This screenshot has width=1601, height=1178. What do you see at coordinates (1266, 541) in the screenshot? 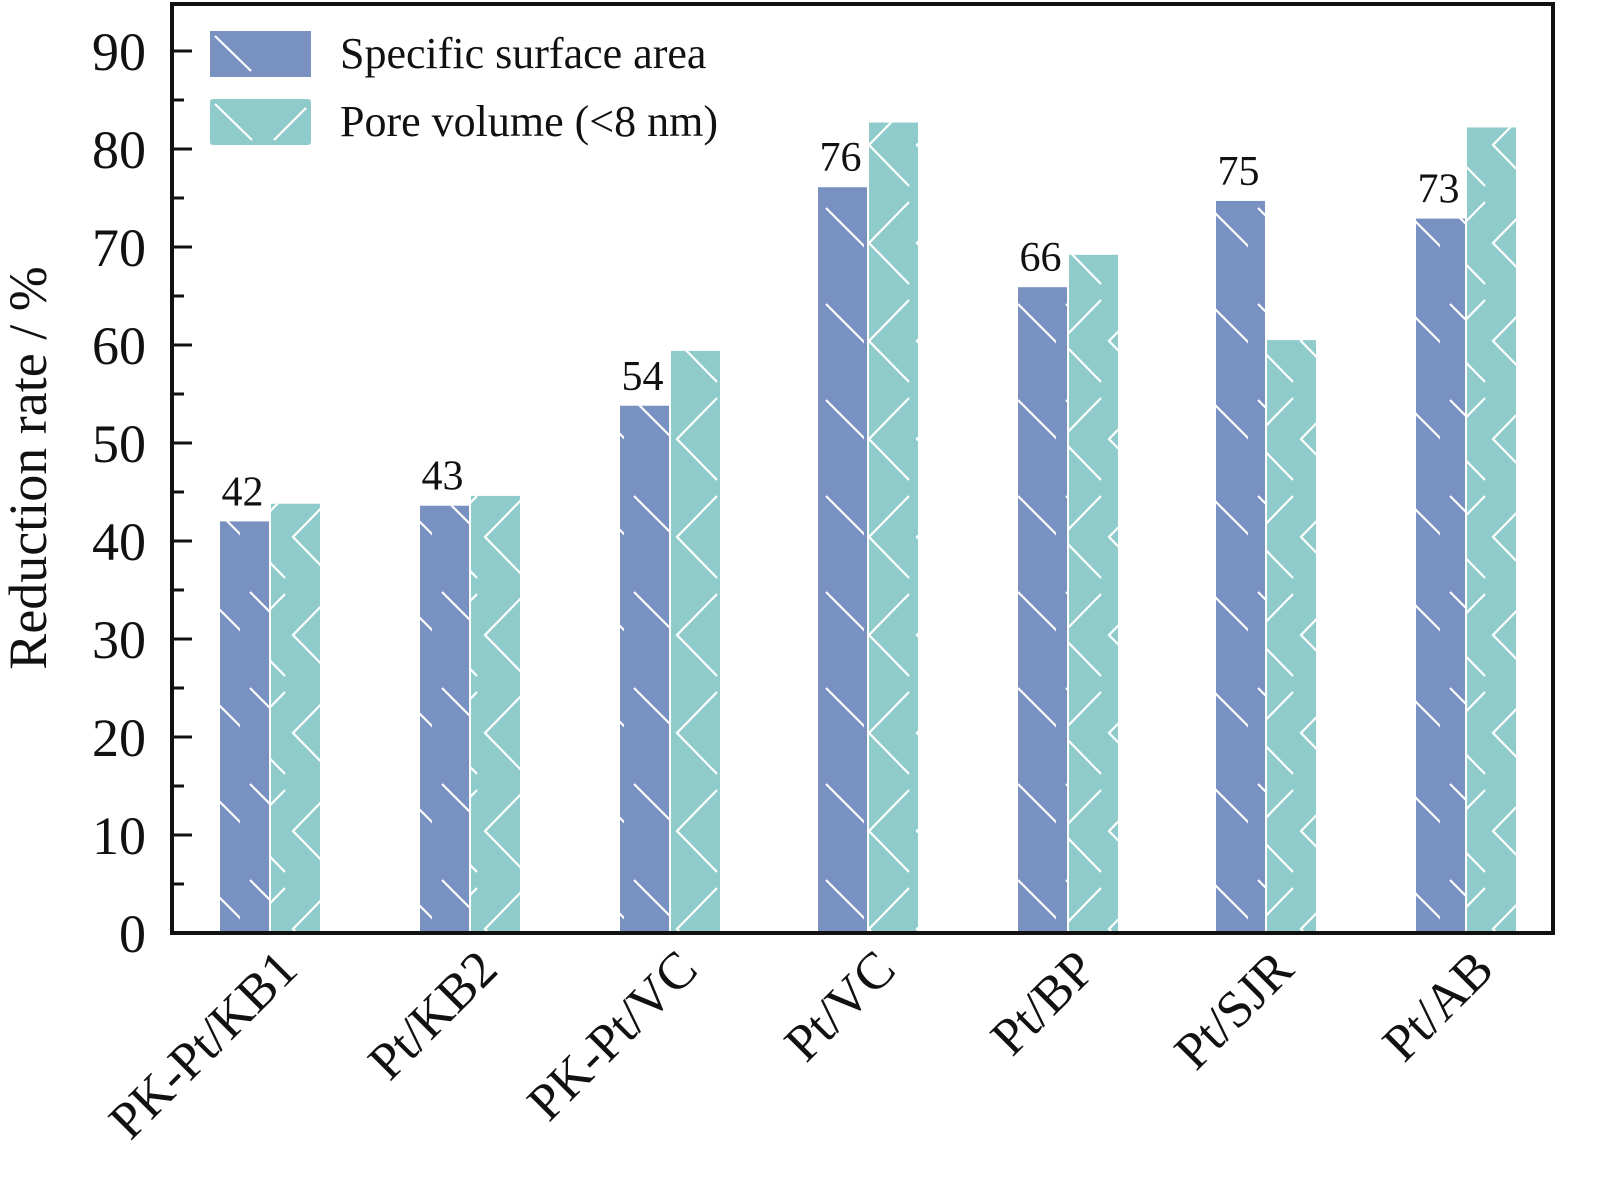
I see `bar-group: 75` at bounding box center [1266, 541].